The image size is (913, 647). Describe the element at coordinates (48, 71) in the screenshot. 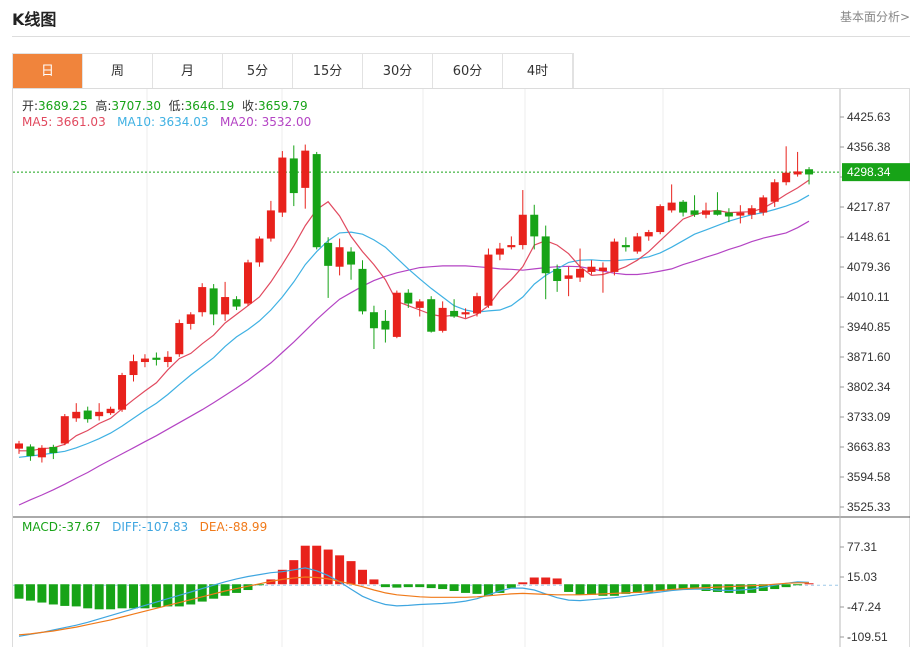

I see `tab-day: 日` at that location.